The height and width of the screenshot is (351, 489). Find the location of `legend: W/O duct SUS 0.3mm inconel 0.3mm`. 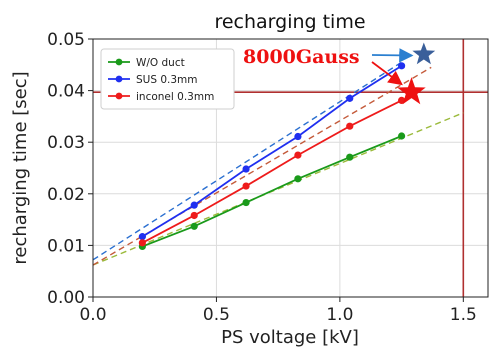

legend: W/O duct SUS 0.3mm inconel 0.3mm is located at coordinates (167, 79).